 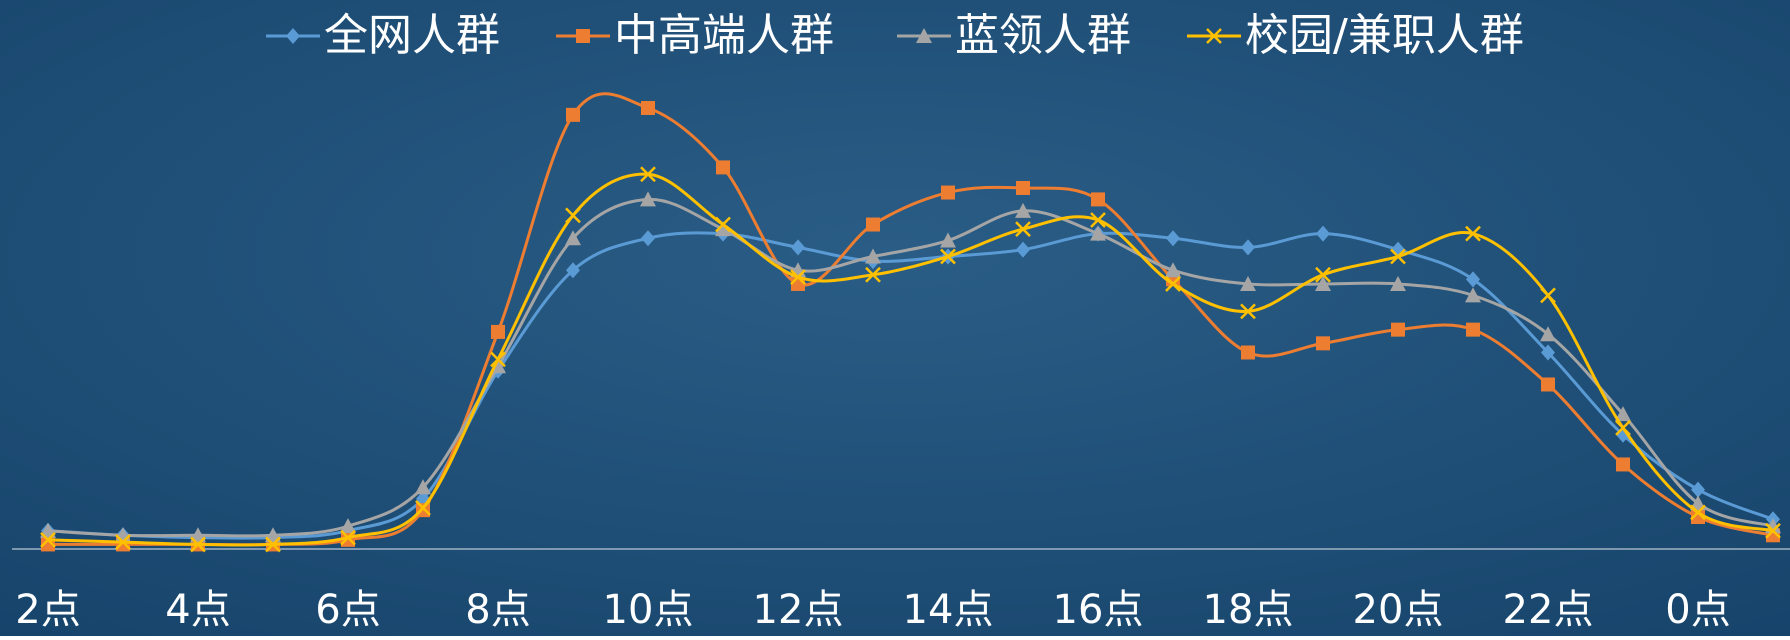 I want to click on x-tick-label: 2点, so click(x=47, y=610).